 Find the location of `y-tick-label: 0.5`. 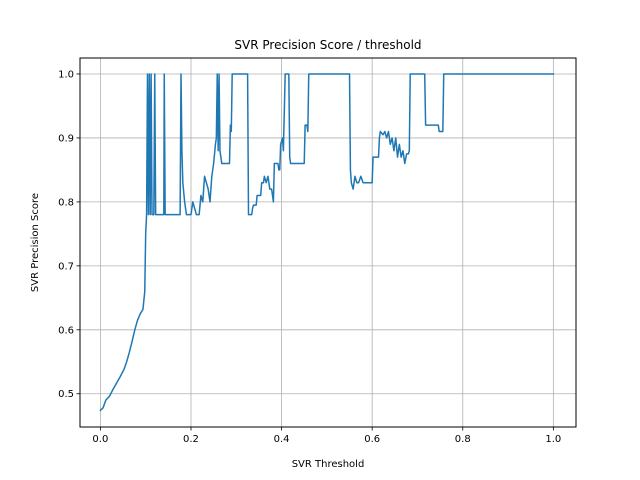

y-tick-label: 0.5 is located at coordinates (66, 394).